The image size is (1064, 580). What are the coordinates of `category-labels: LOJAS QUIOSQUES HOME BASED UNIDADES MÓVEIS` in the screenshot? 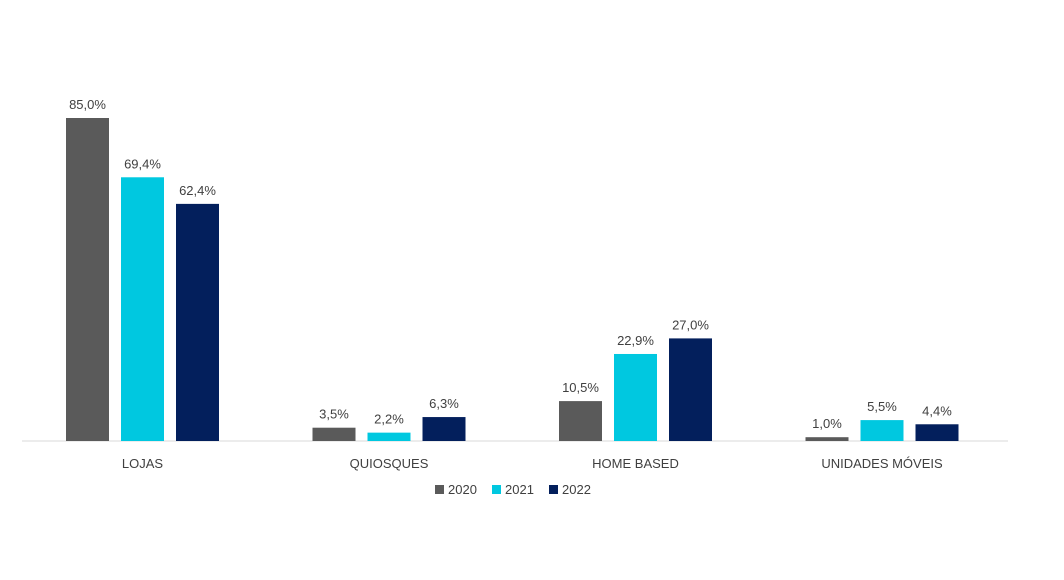 It's located at (532, 463).